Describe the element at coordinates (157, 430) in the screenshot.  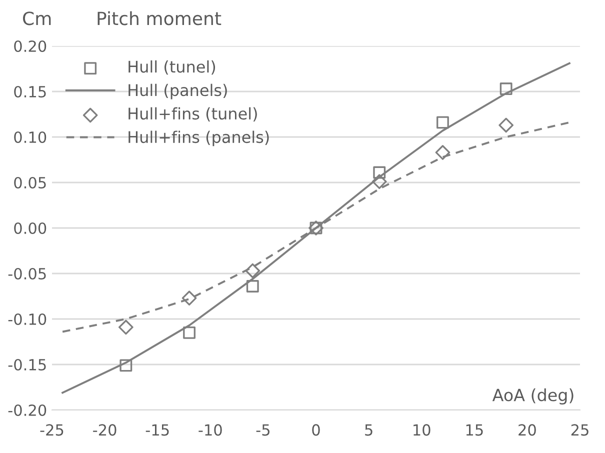
I see `x-tick-label: -15` at that location.